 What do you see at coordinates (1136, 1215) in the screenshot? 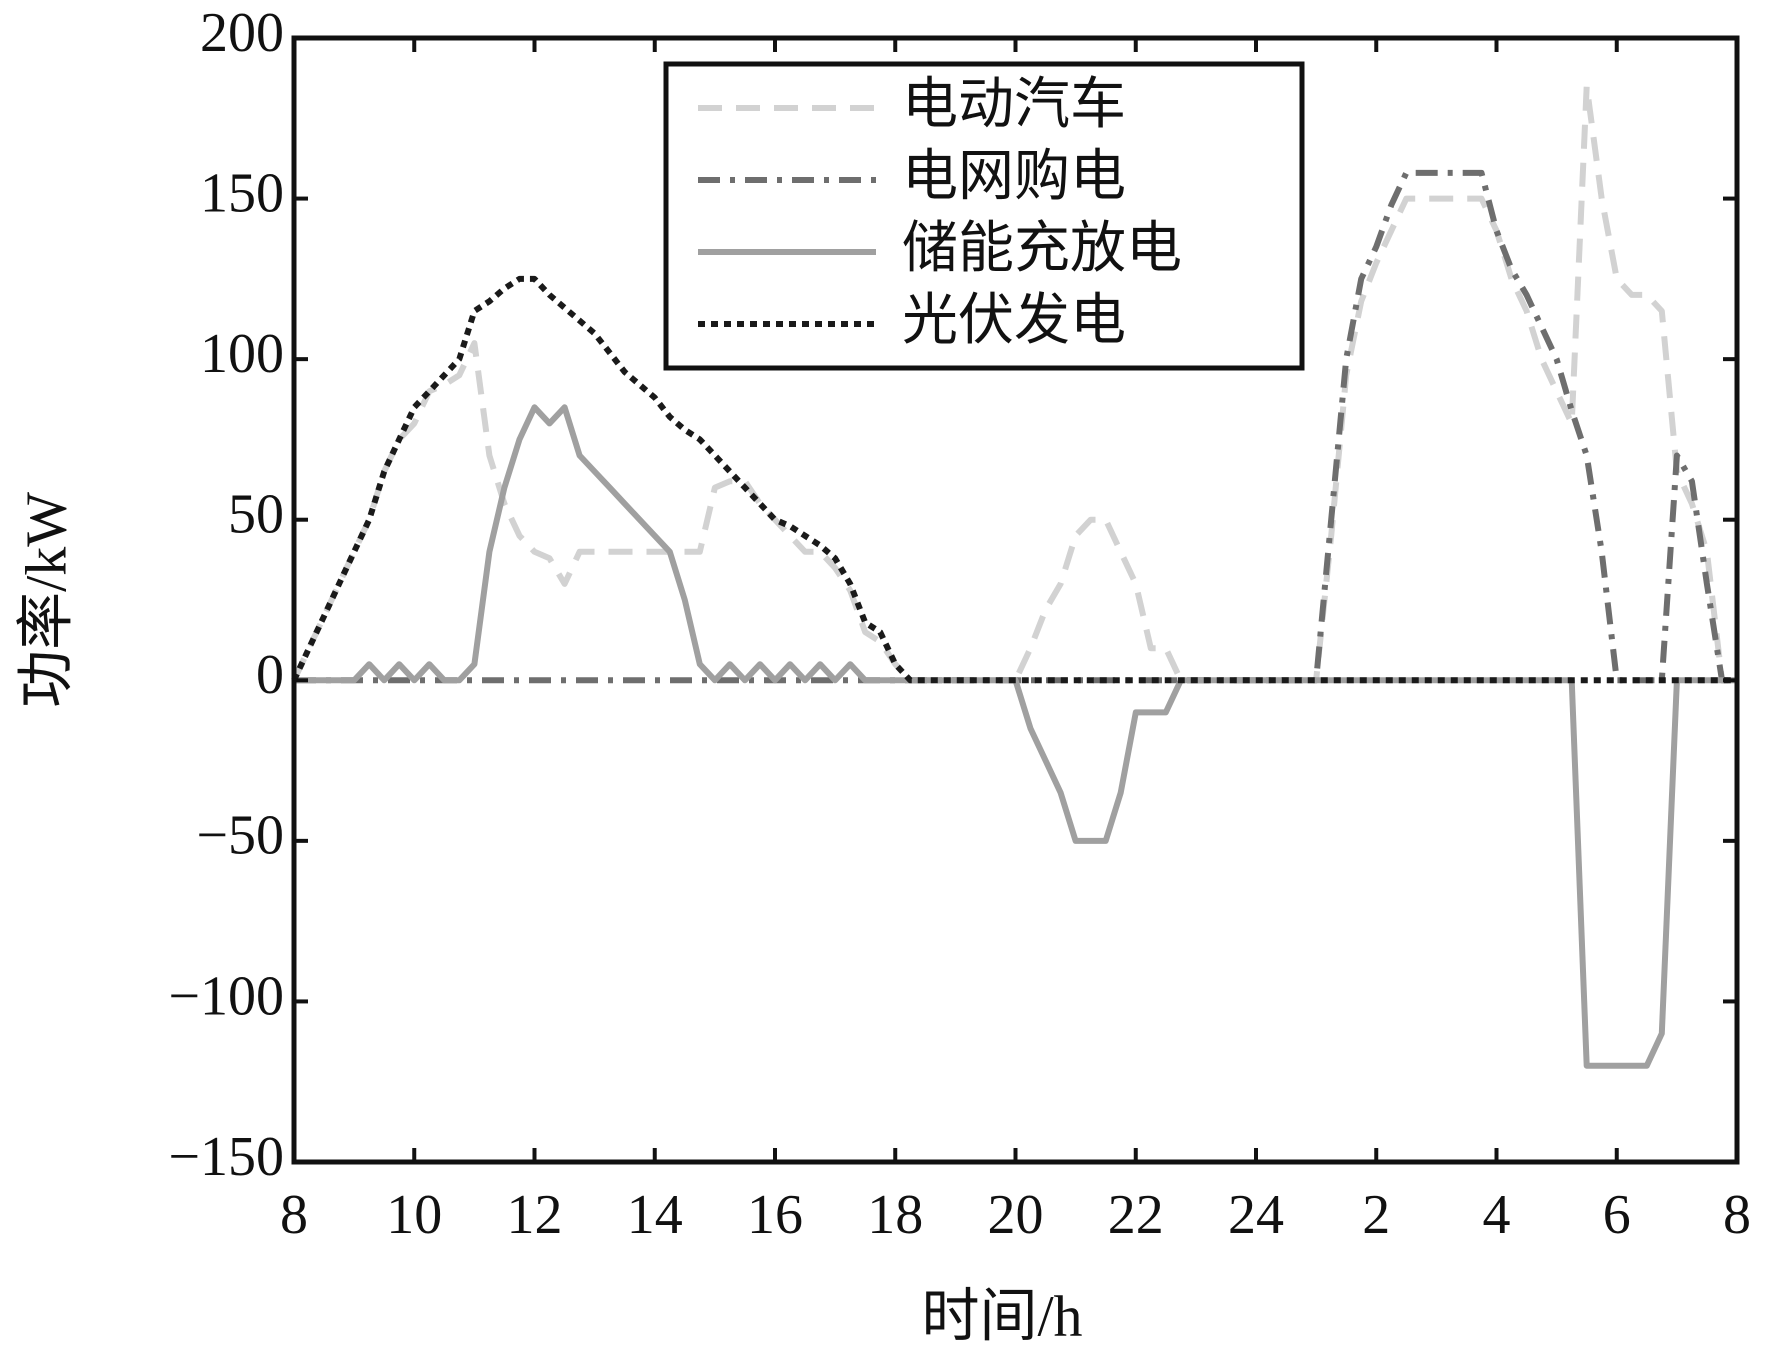
I see `x-tick-label: 22` at bounding box center [1136, 1215].